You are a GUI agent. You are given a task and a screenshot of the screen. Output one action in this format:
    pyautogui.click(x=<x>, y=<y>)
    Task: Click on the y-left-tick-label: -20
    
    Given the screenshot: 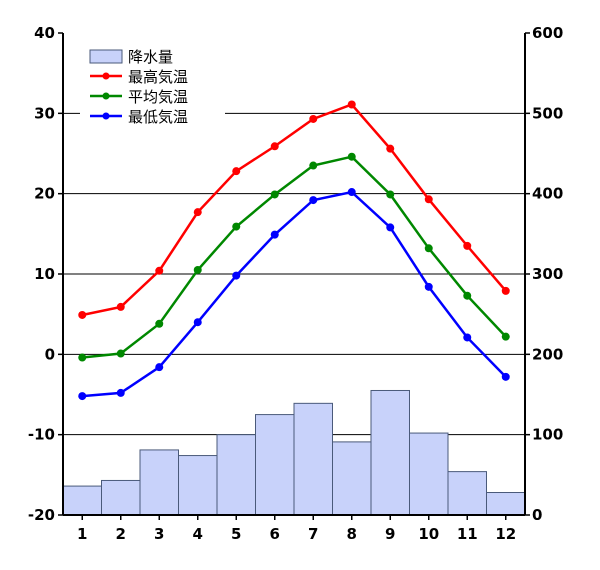 What is the action you would take?
    pyautogui.click(x=41, y=515)
    